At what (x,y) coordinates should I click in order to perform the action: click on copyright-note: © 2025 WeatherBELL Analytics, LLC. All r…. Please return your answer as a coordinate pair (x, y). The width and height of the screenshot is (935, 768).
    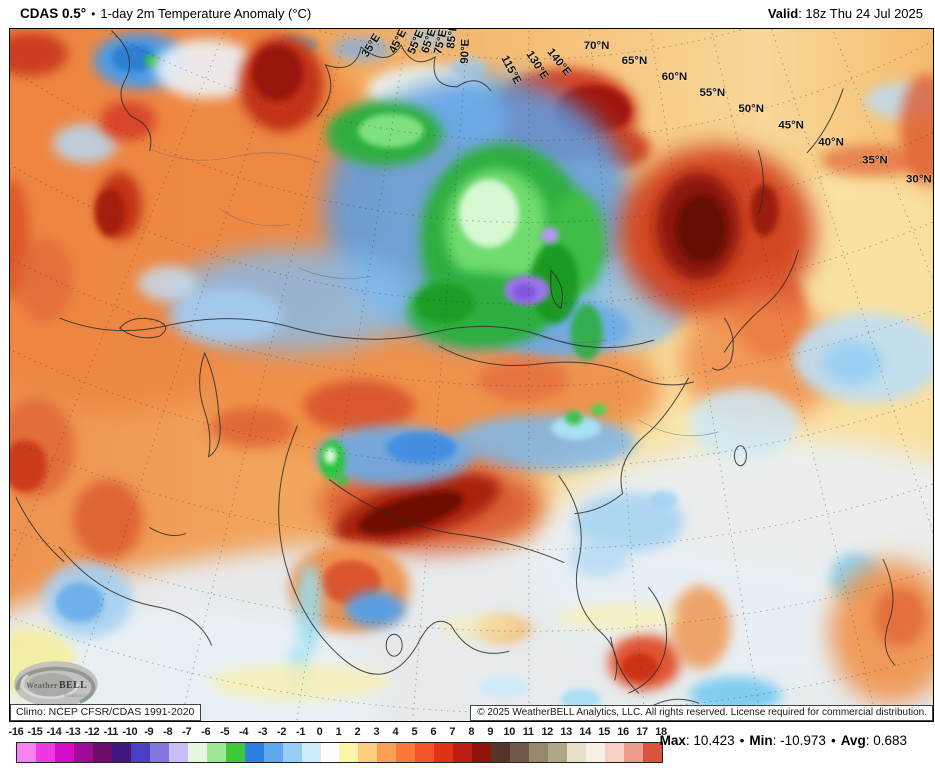
    Looking at the image, I should click on (701, 712).